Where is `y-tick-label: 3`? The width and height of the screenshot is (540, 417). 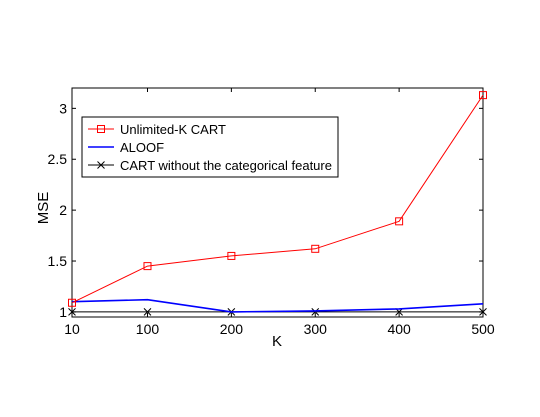
y-tick-label: 3 is located at coordinates (63, 108).